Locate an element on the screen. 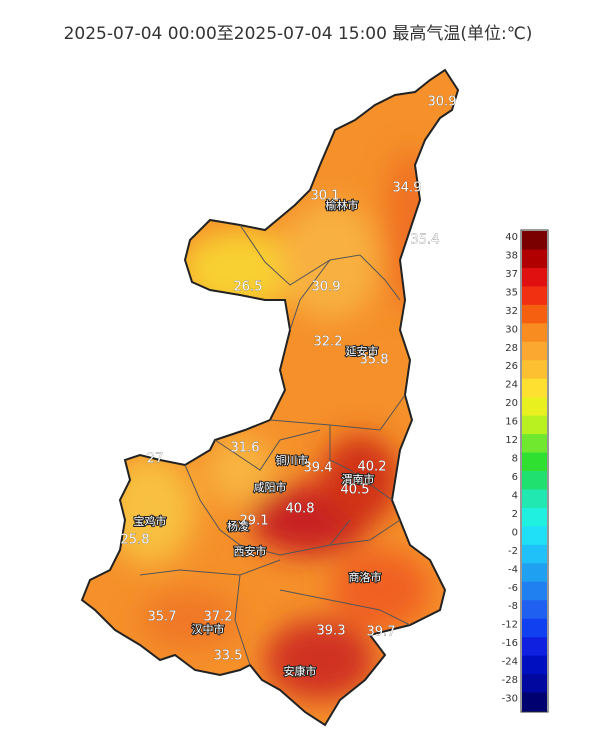 The width and height of the screenshot is (596, 749). legend-frame is located at coordinates (534, 471).